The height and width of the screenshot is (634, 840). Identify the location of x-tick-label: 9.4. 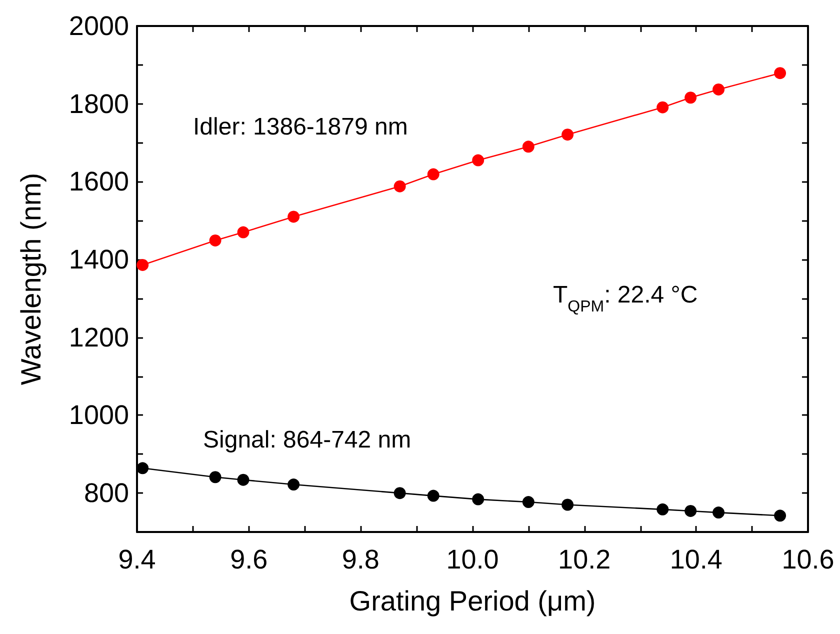
(137, 559).